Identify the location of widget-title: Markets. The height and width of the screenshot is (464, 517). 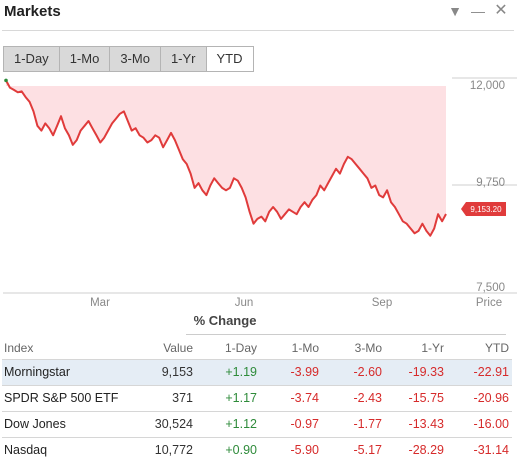
(32, 11).